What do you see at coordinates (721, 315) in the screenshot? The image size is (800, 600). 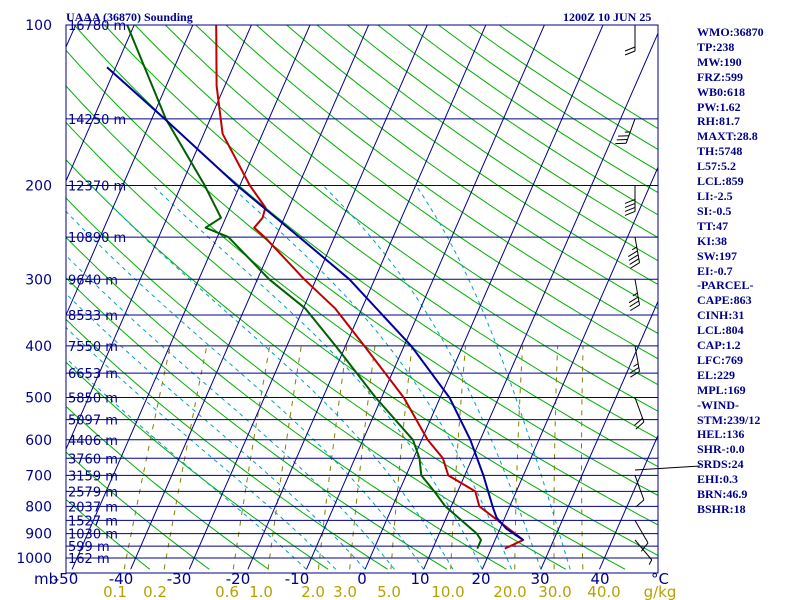 I see `sounding-index-item: CINH:31` at bounding box center [721, 315].